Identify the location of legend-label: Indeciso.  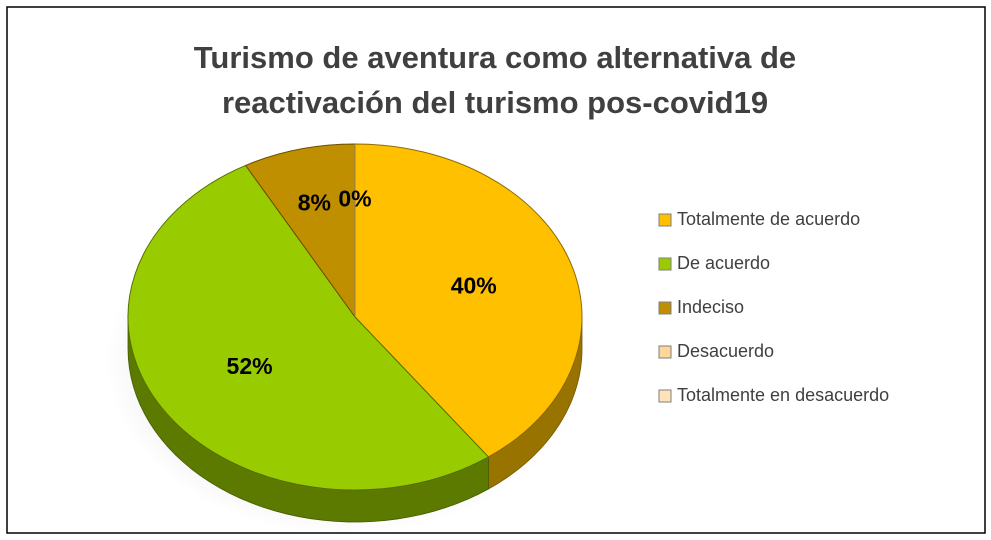
(710, 307).